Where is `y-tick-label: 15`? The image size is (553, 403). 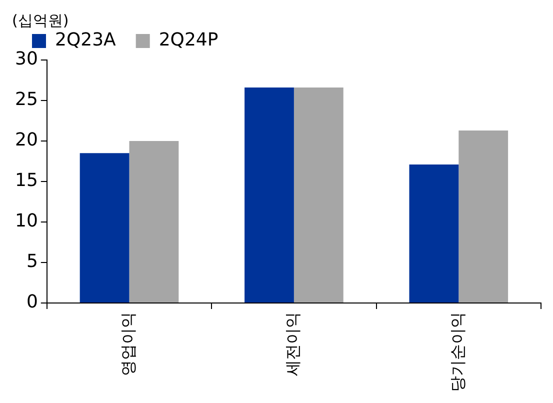 y-tick-label: 15 is located at coordinates (26, 181).